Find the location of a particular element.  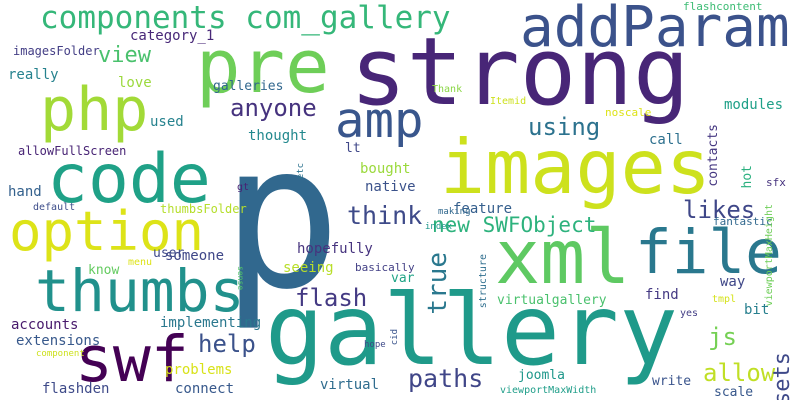

word: modules is located at coordinates (754, 105).